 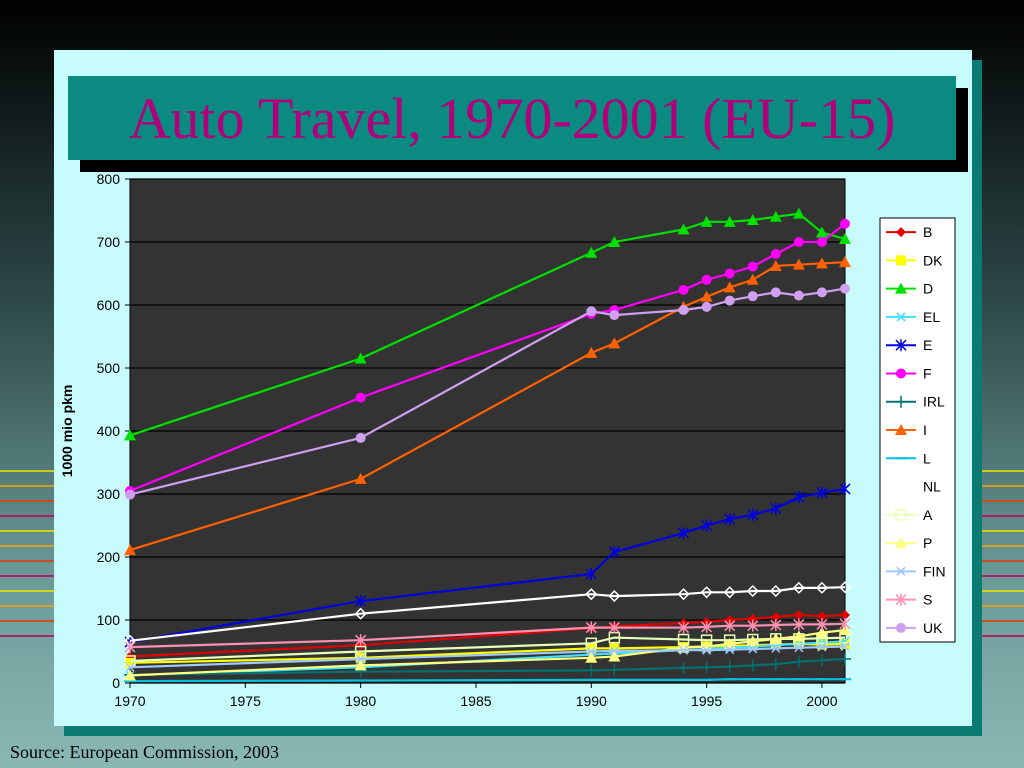 I want to click on legend-marker-i, so click(x=901, y=429).